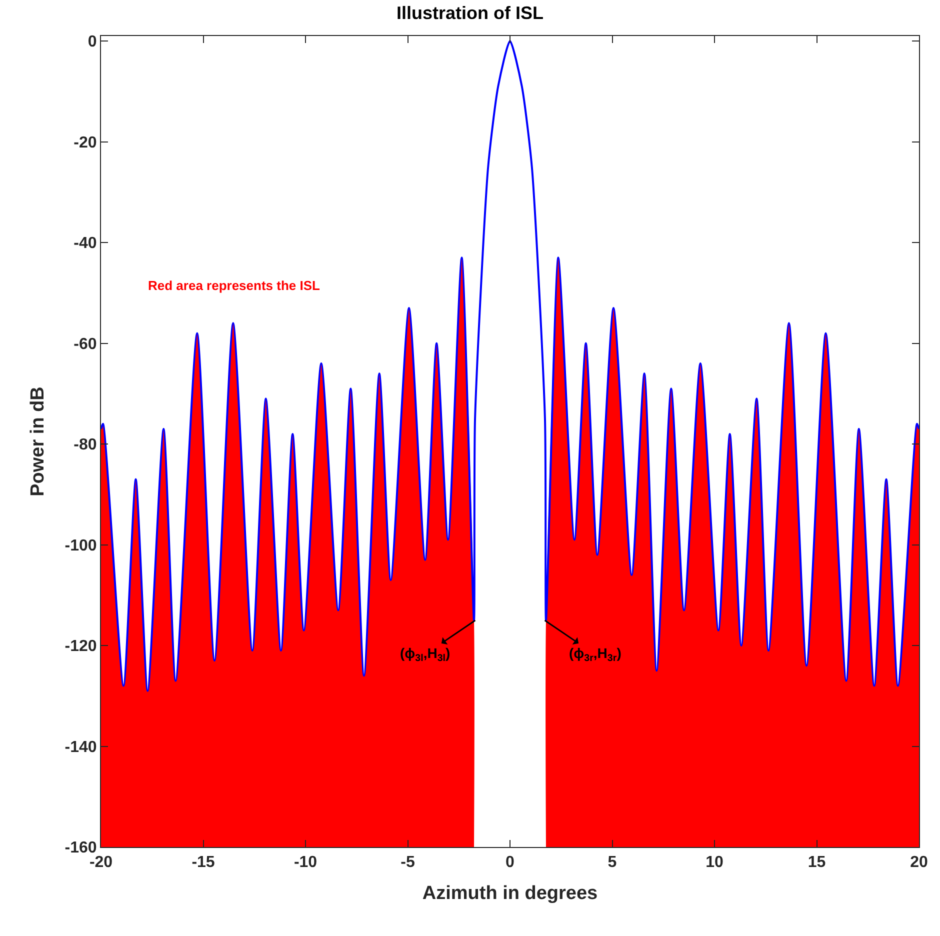  What do you see at coordinates (85, 243) in the screenshot?
I see `y-tick-label: -40` at bounding box center [85, 243].